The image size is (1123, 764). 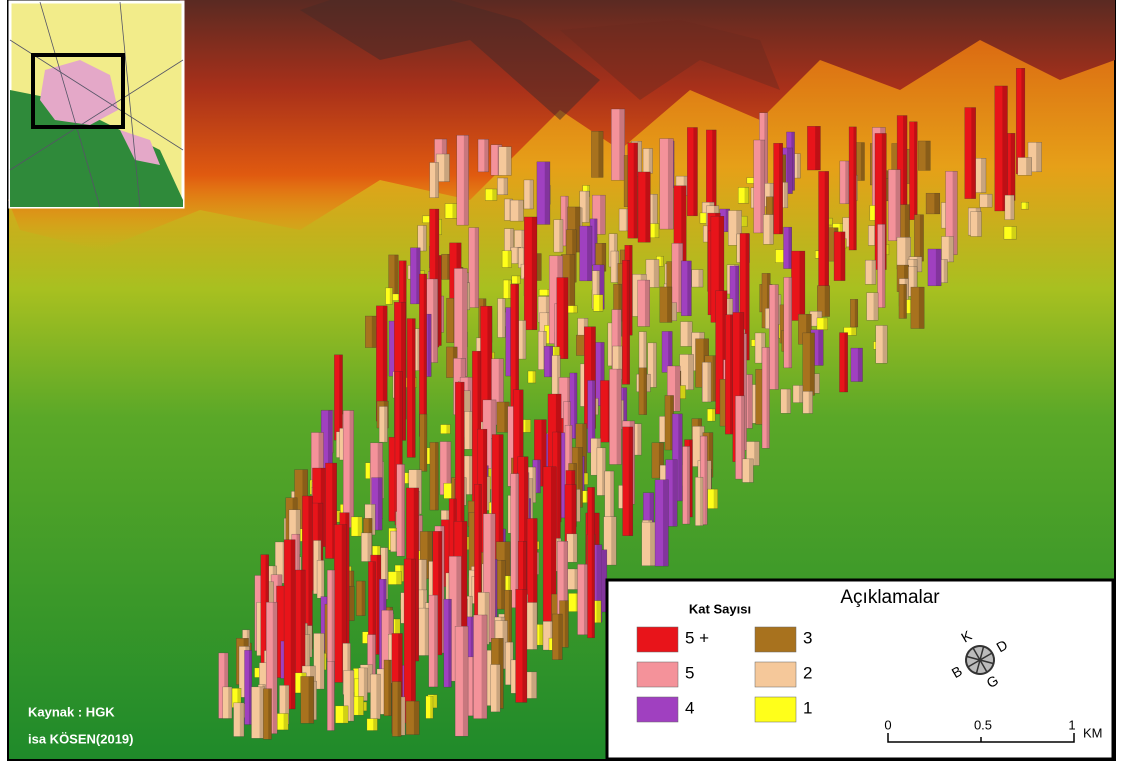 What do you see at coordinates (980, 660) in the screenshot?
I see `compass-lines` at bounding box center [980, 660].